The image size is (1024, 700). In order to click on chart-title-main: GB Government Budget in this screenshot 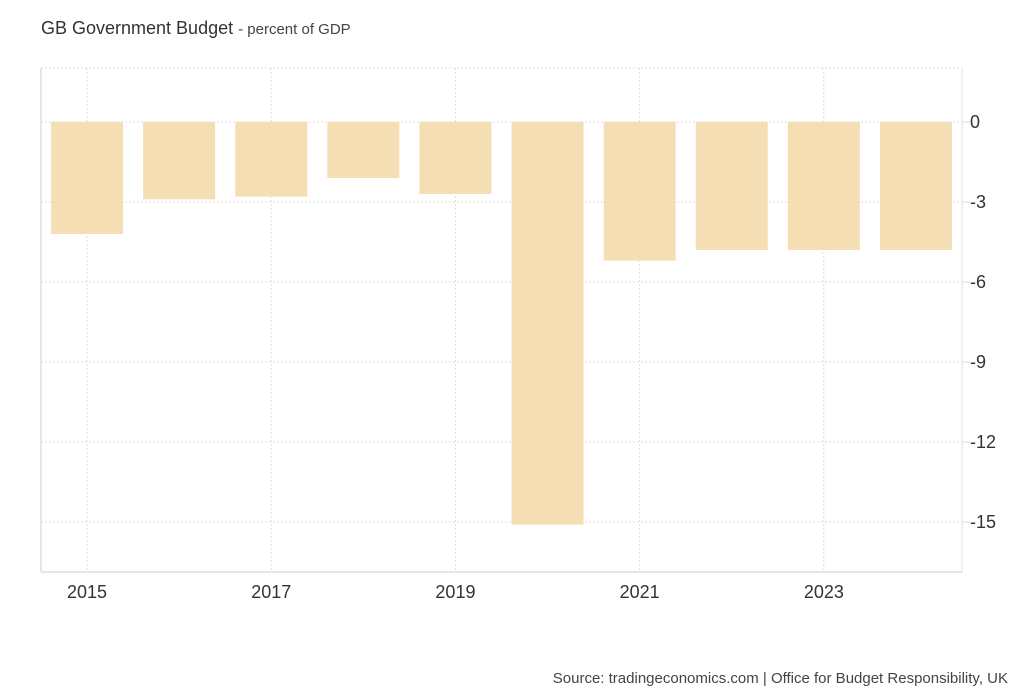, I will do `click(137, 28)`.